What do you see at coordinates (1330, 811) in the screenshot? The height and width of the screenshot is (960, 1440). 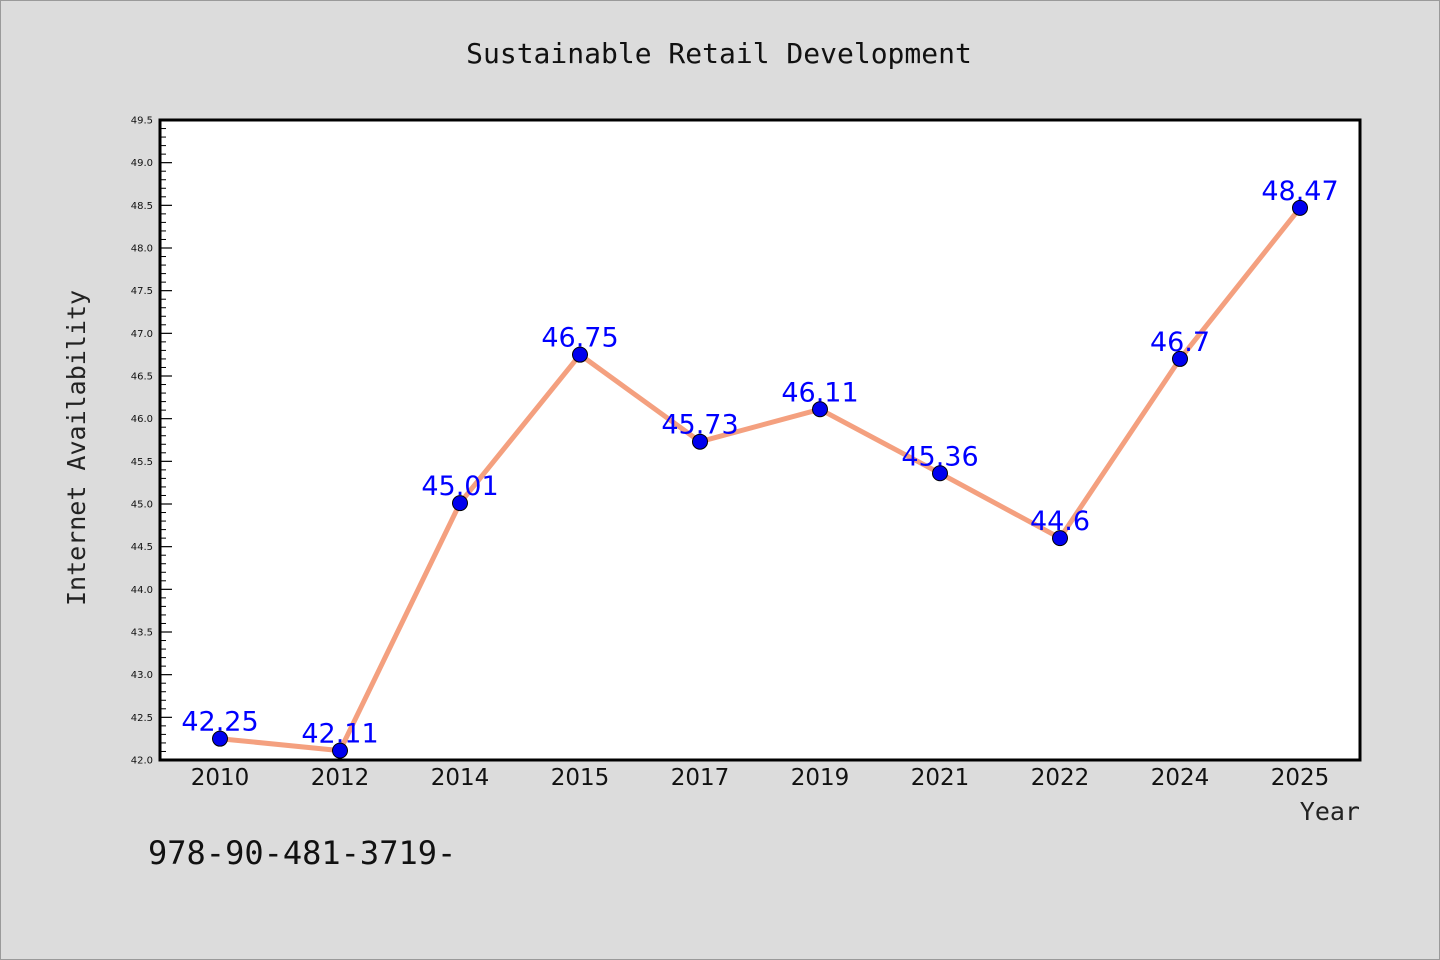 I see `x-axis-label: Year` at bounding box center [1330, 811].